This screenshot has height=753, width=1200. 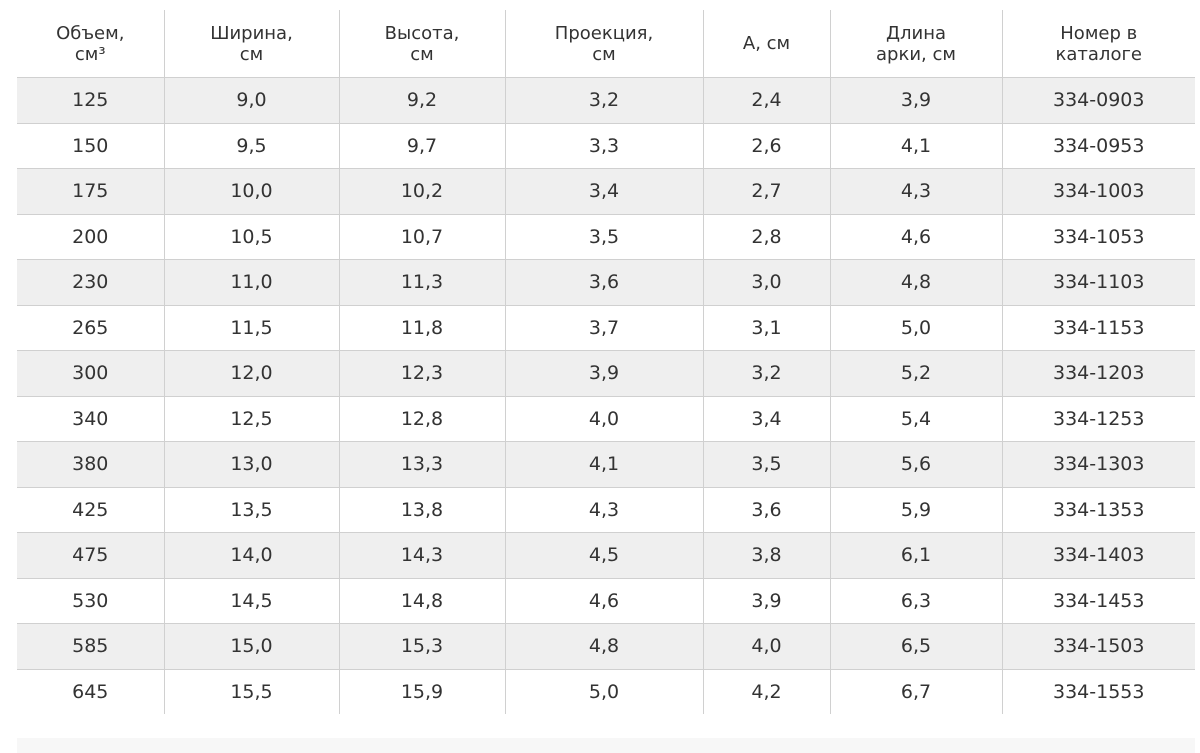 What do you see at coordinates (421, 510) in the screenshot?
I see `cell-height: 13,8` at bounding box center [421, 510].